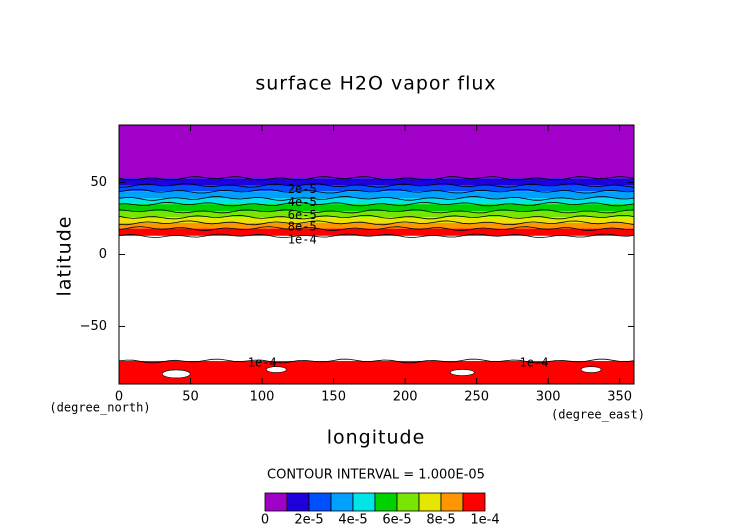 The width and height of the screenshot is (752, 532). Describe the element at coordinates (376, 438) in the screenshot. I see `x-axis-label: longitude` at that location.